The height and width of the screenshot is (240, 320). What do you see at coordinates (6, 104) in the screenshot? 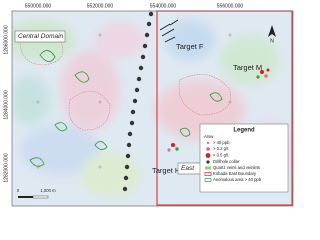
I see `left-coordinate: 1284000.000` at bounding box center [6, 104].